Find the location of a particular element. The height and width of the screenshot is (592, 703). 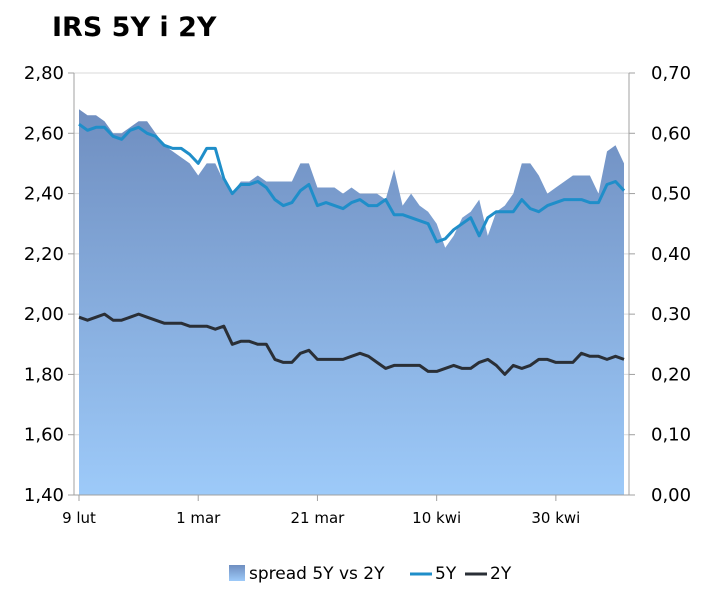

right-tick-label: 0,60 is located at coordinates (671, 133).